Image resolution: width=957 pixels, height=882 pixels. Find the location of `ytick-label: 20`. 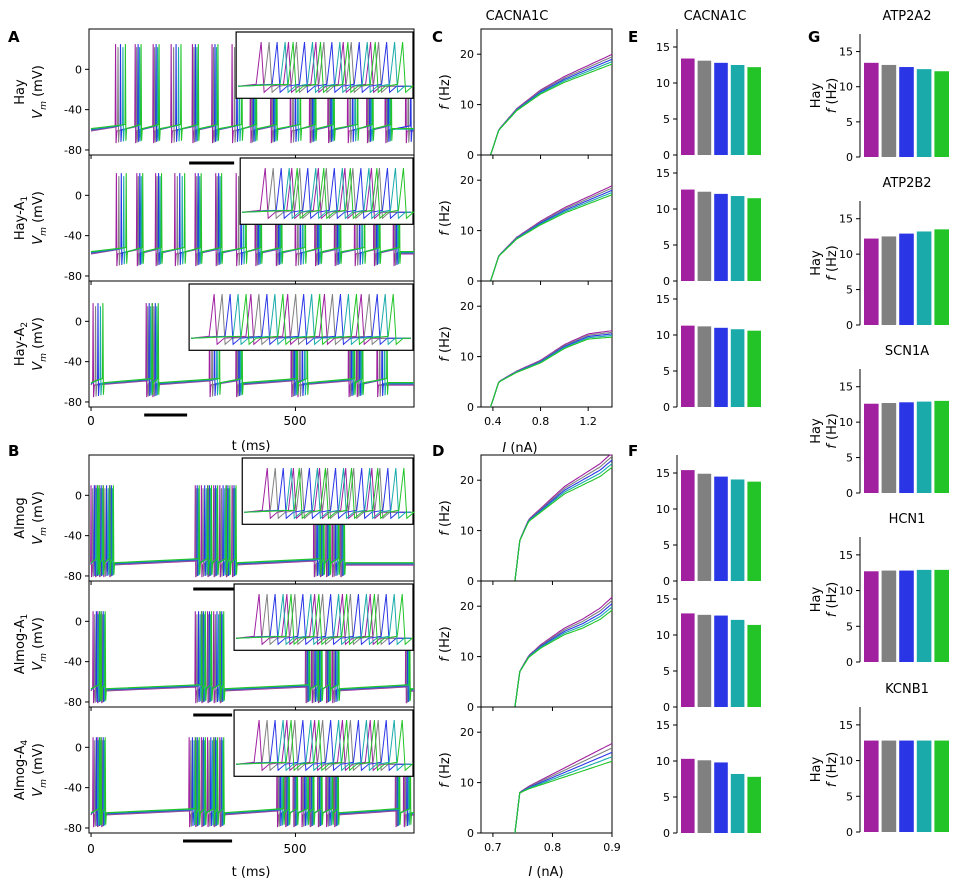

ytick-label: 20 is located at coordinates (467, 606).